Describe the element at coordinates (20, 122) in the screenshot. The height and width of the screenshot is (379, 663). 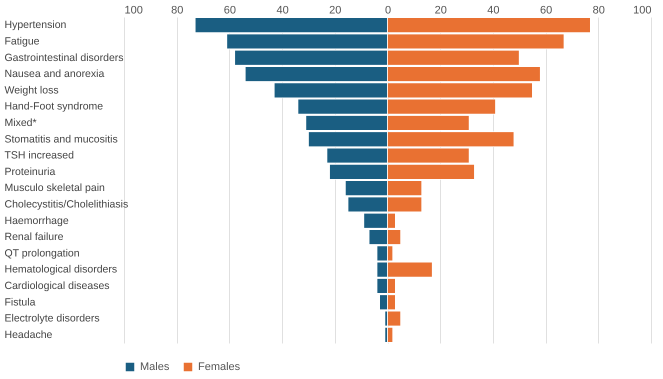
I see `y-tick-label: Mixed*` at that location.